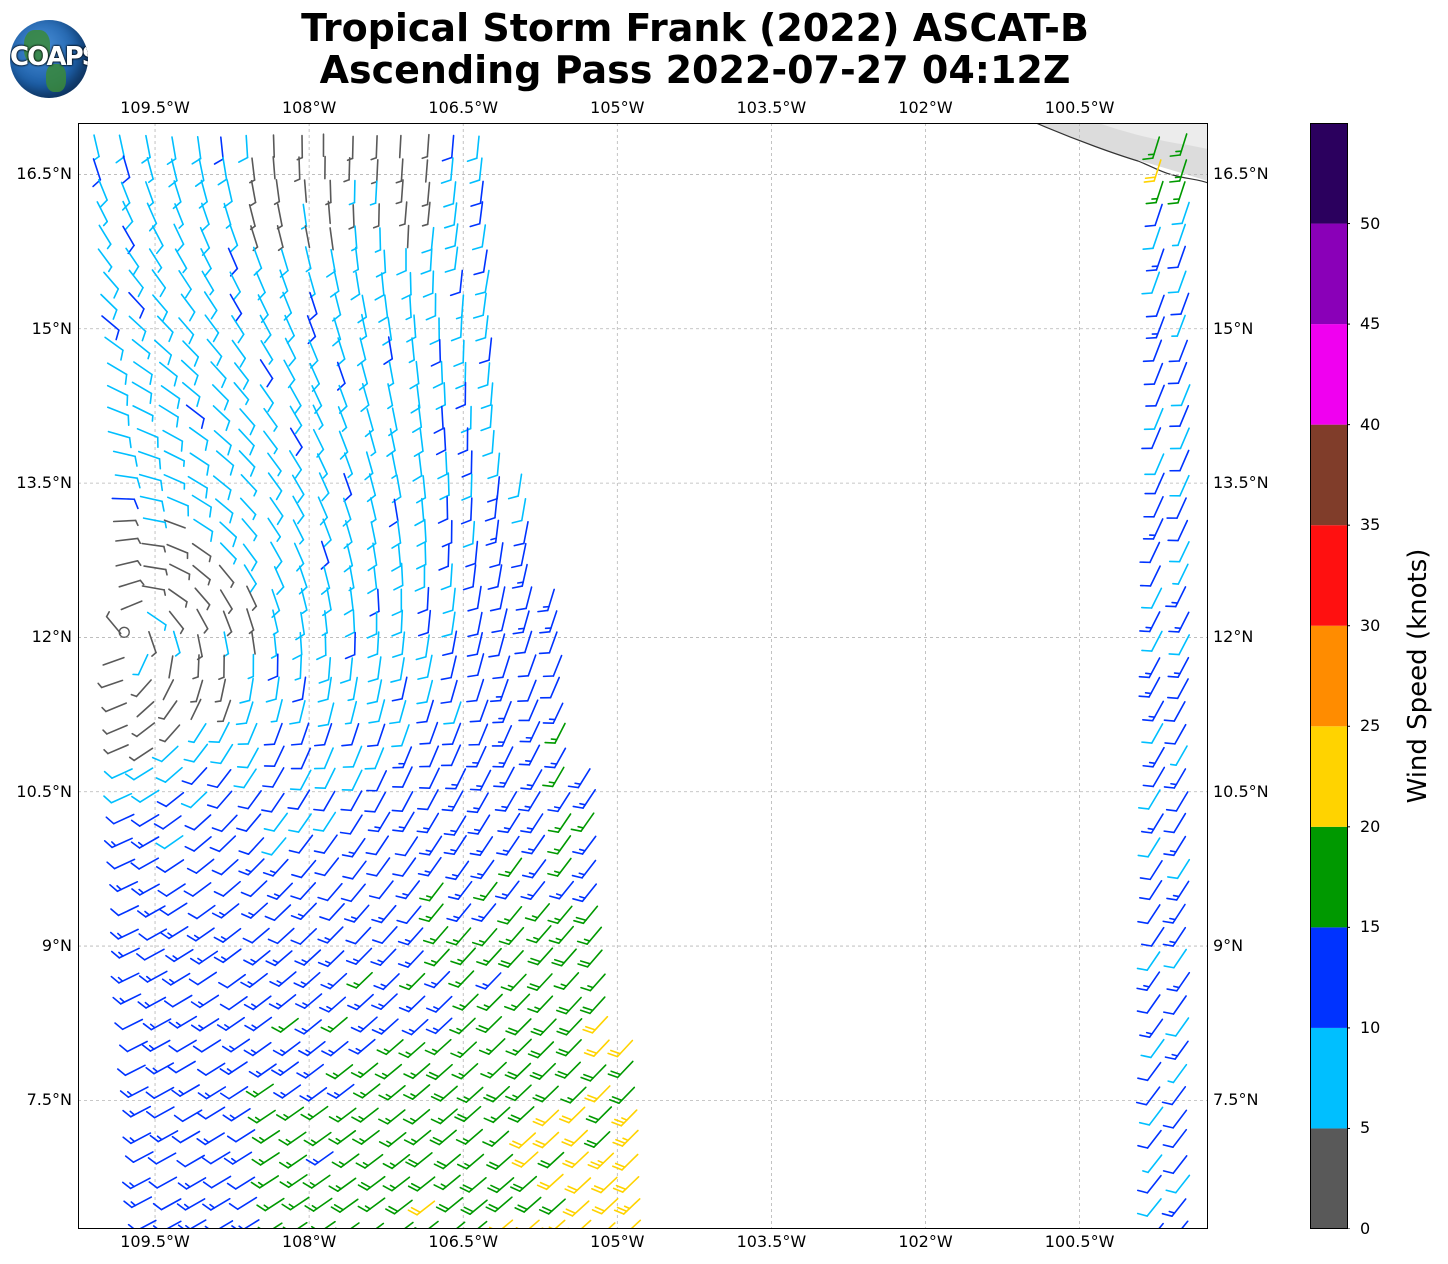 The width and height of the screenshot is (1448, 1264). I want to click on lon-tick-label-bottom: 108°W, so click(309, 1241).